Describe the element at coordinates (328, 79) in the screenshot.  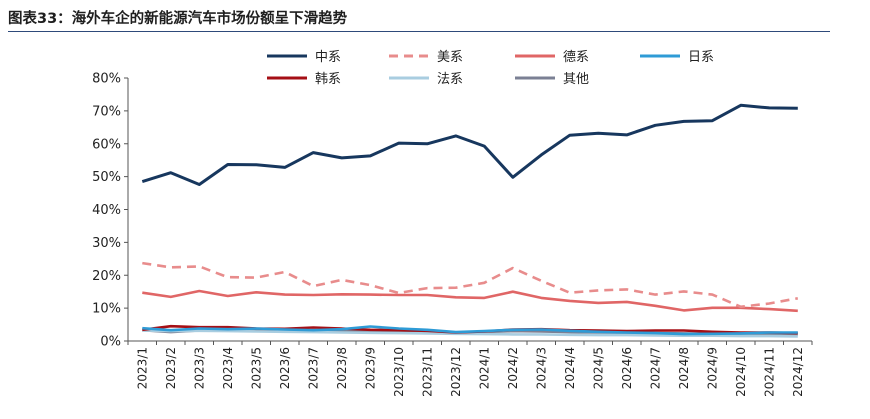
I see `legend-label-韩系: 韩系` at that location.